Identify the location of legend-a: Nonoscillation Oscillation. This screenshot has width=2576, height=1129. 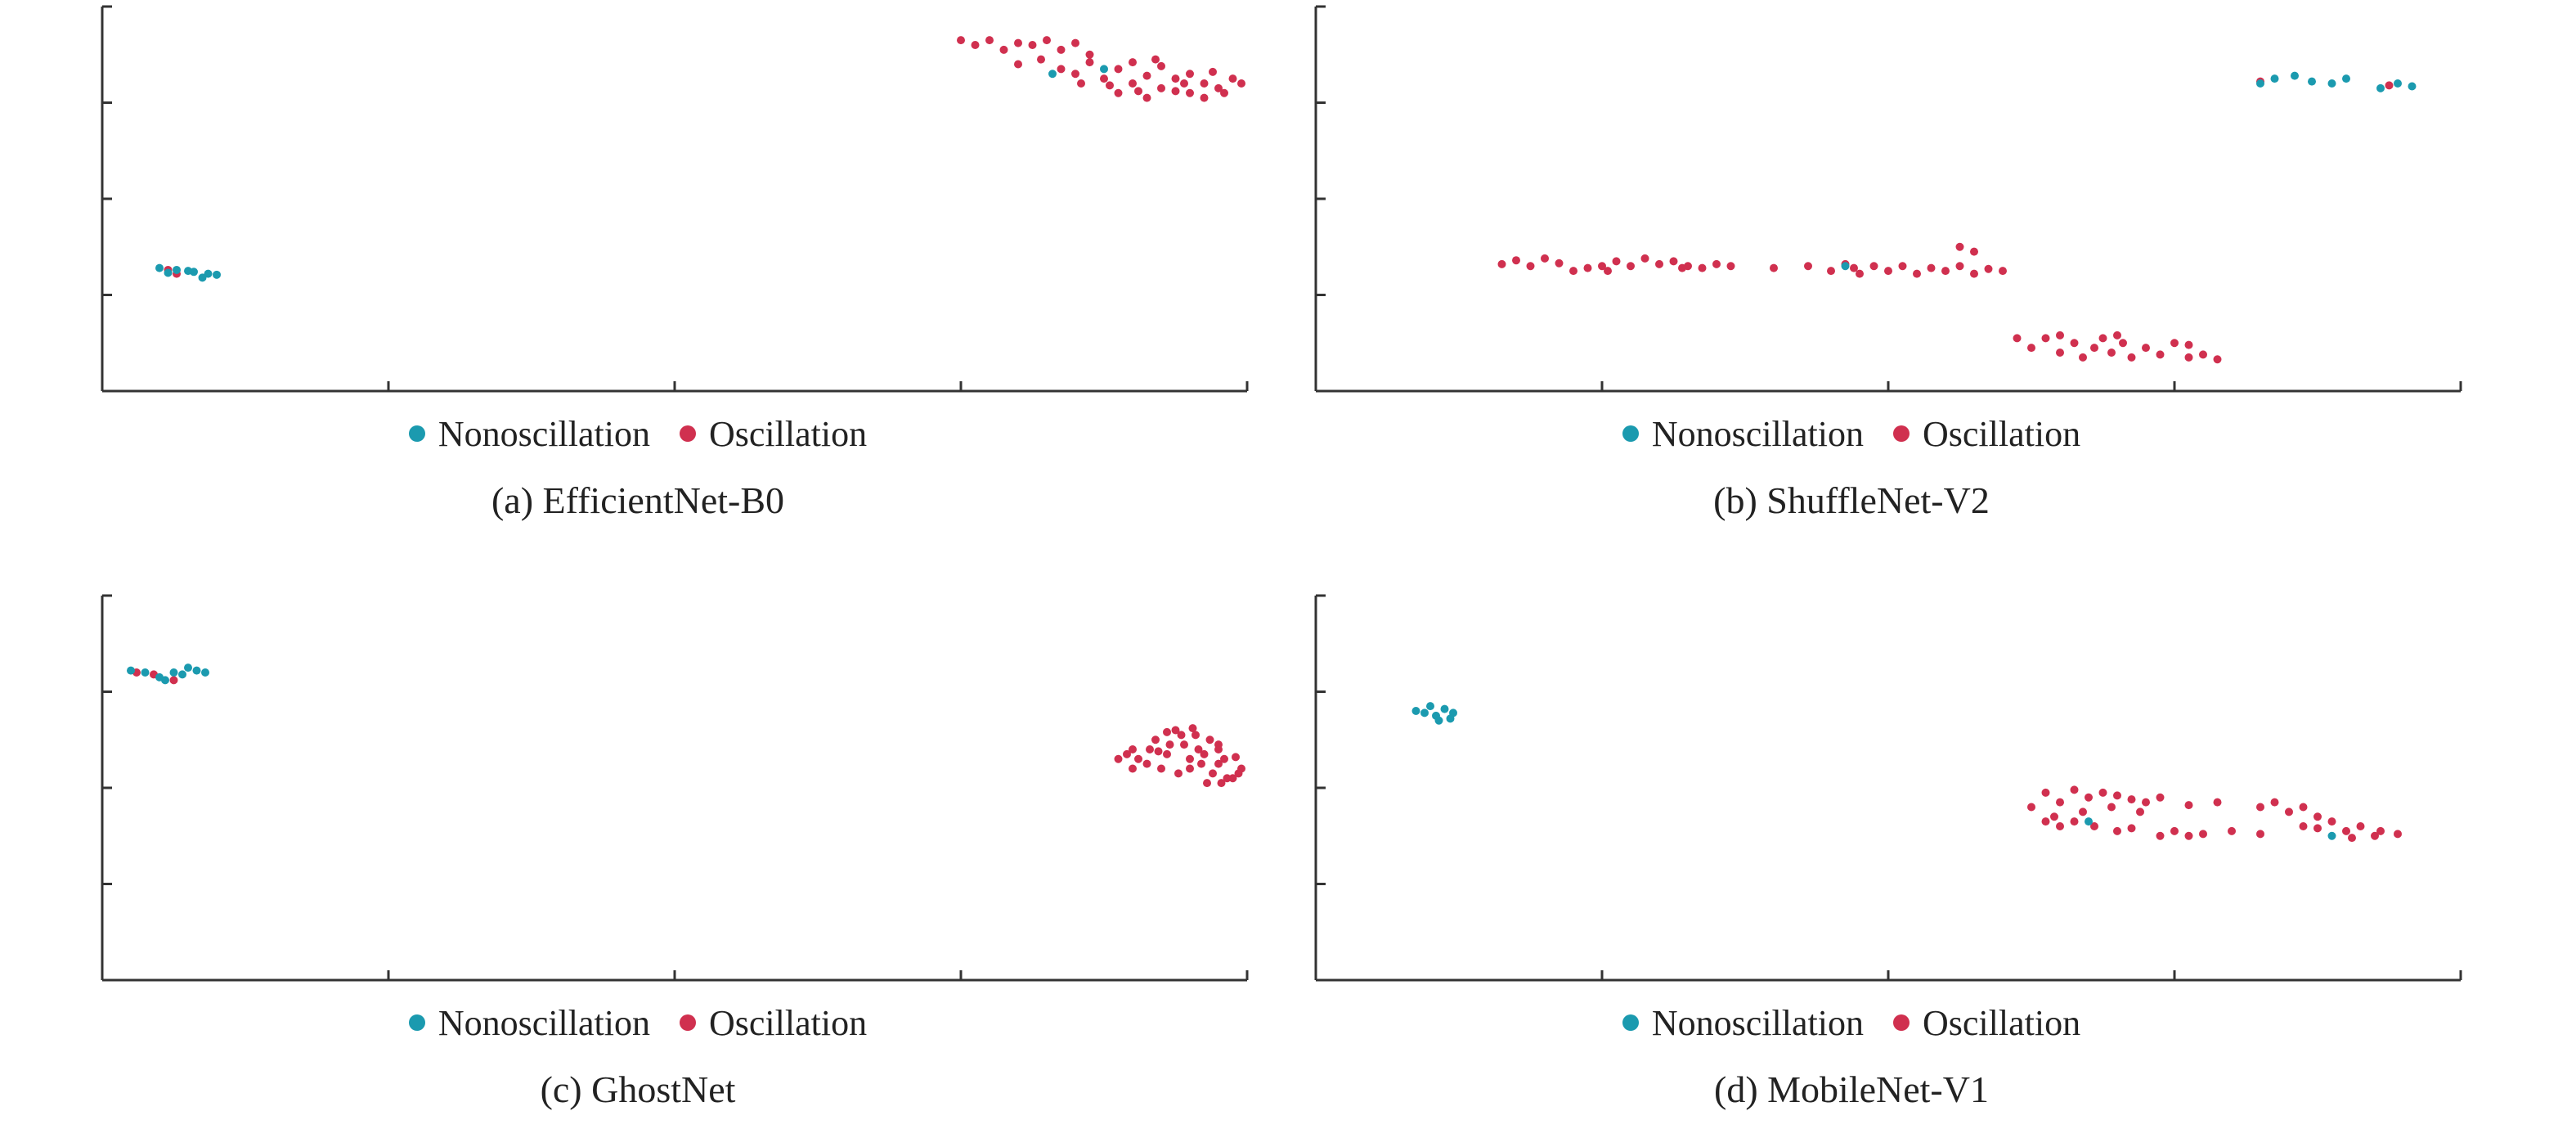
(638, 433).